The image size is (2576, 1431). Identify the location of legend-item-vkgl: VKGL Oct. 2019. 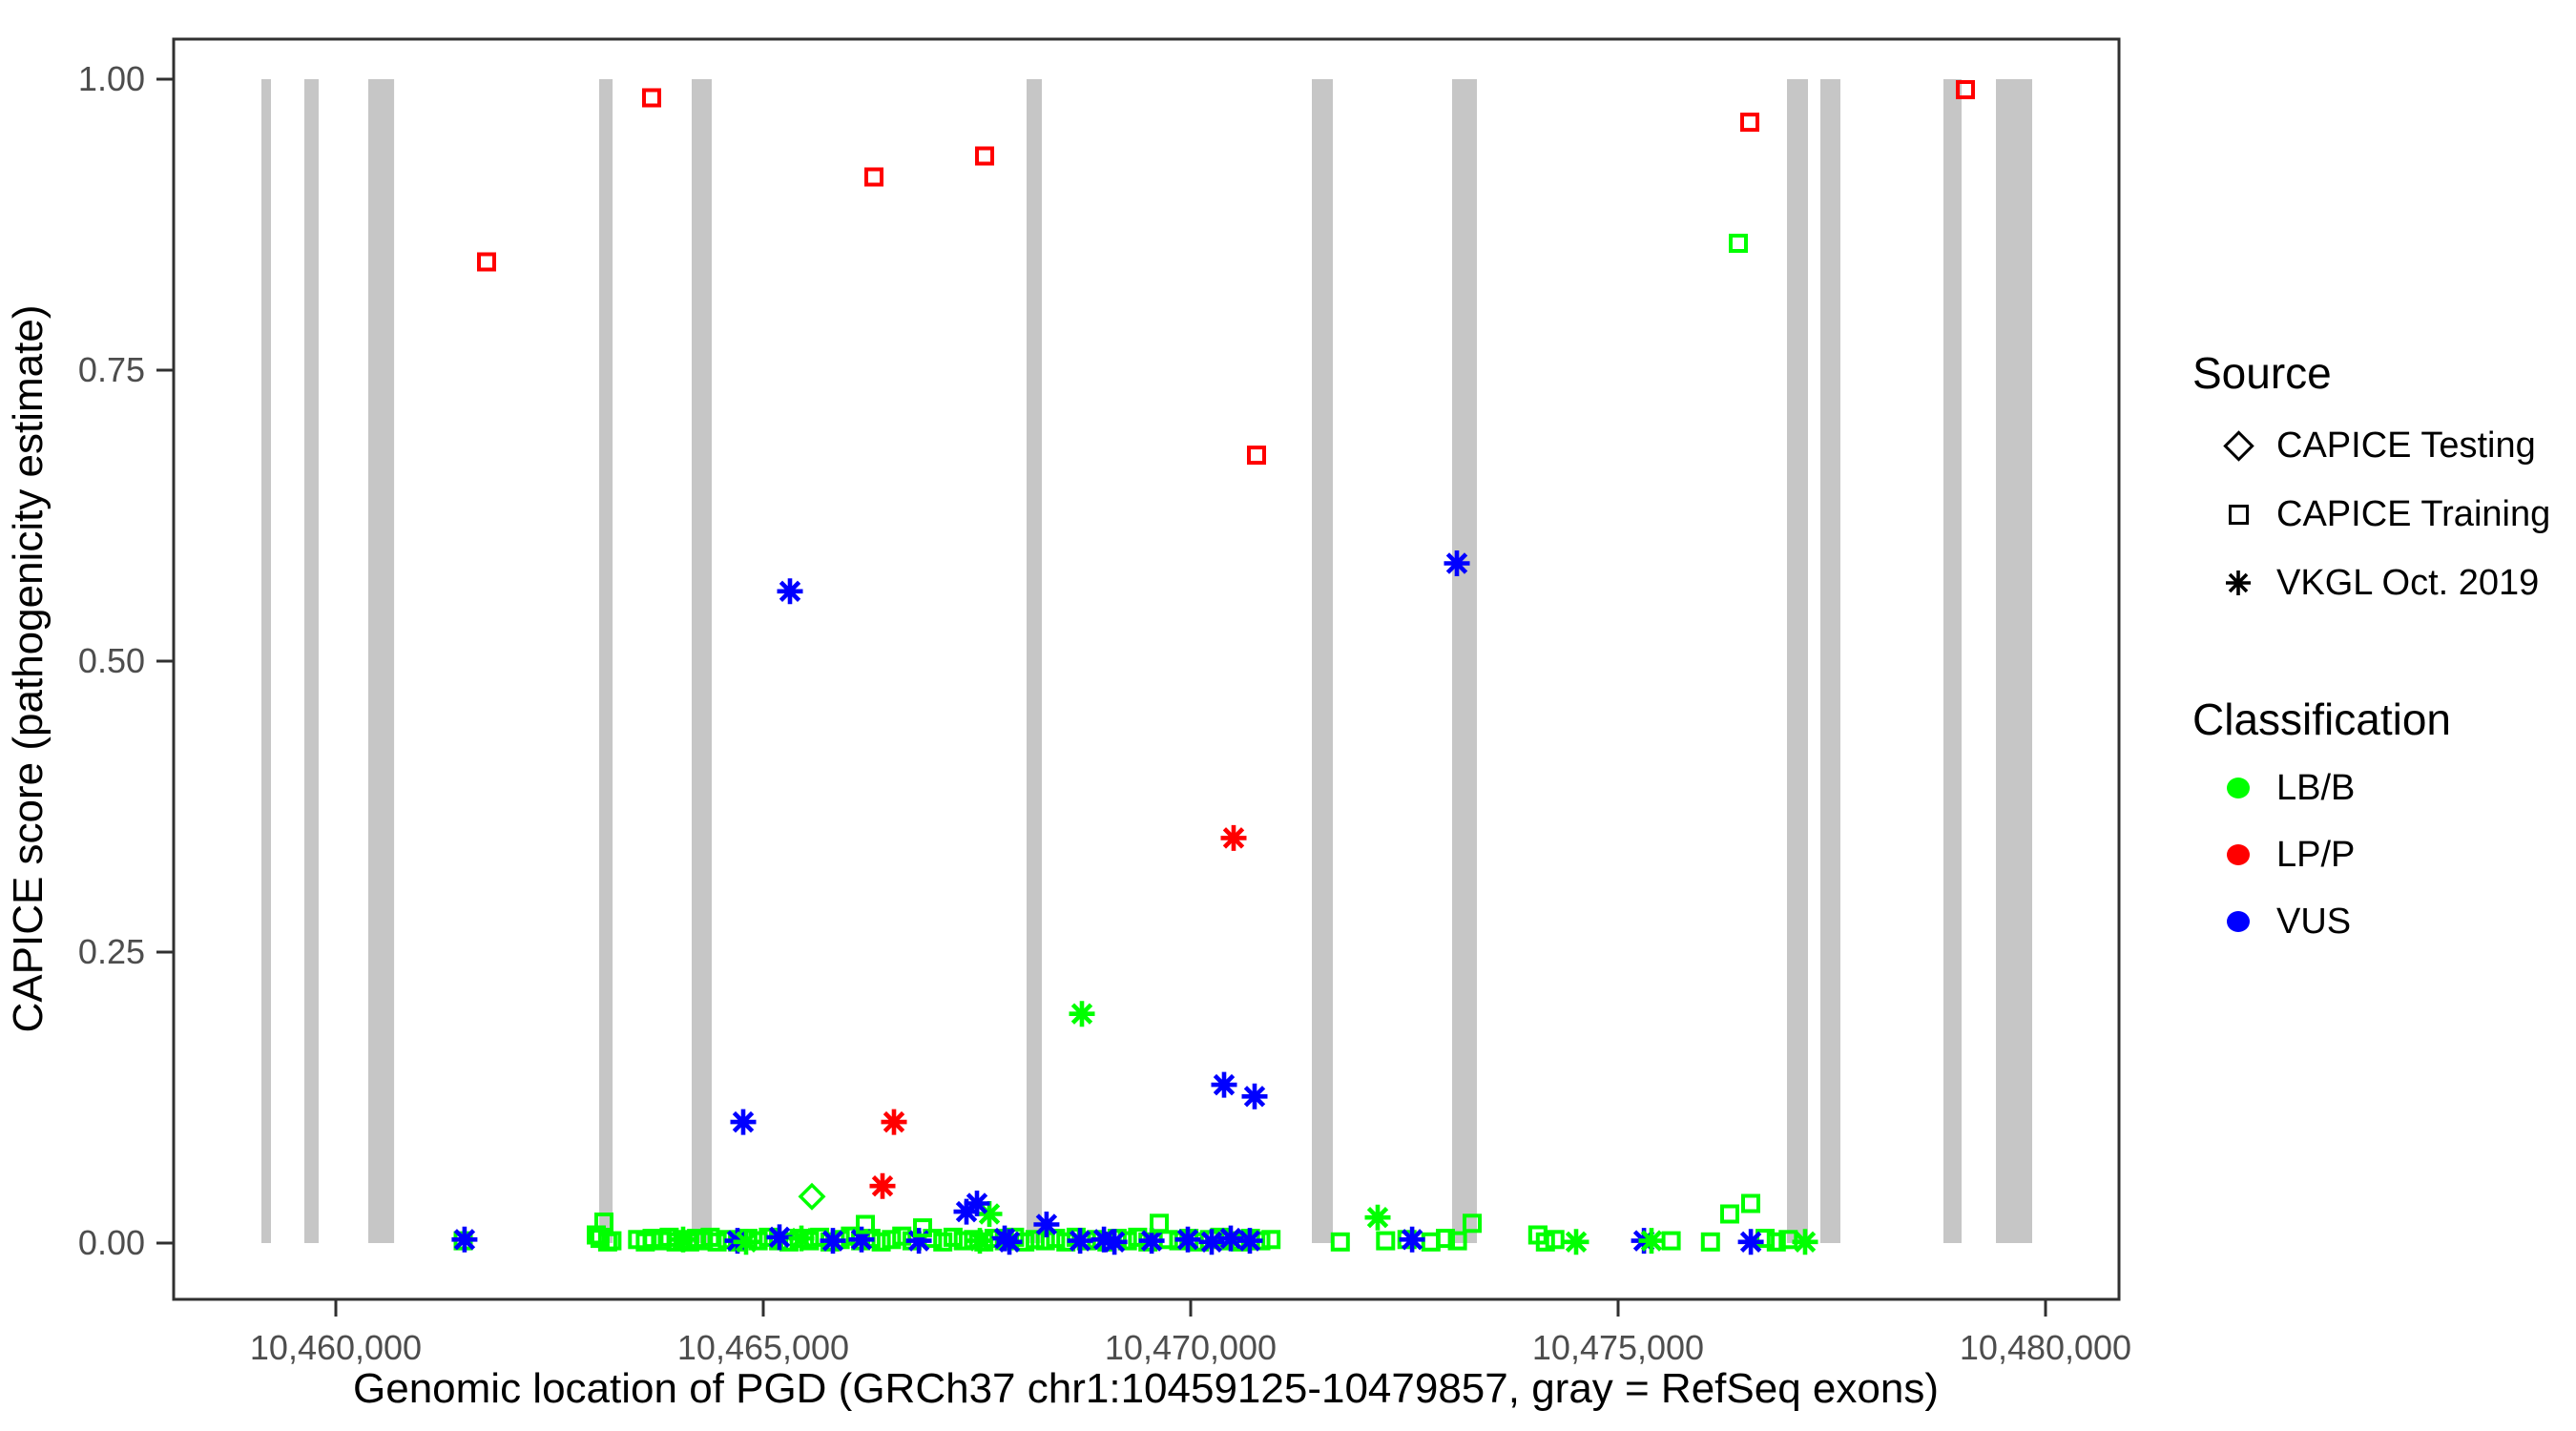
(2394, 583).